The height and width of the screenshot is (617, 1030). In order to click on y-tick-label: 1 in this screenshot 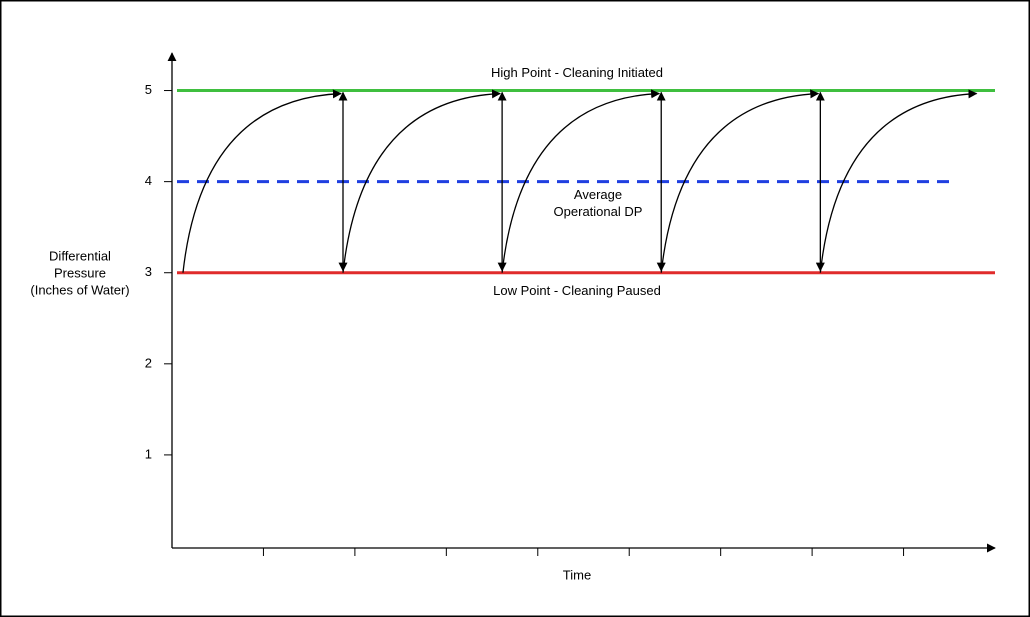, I will do `click(148, 453)`.